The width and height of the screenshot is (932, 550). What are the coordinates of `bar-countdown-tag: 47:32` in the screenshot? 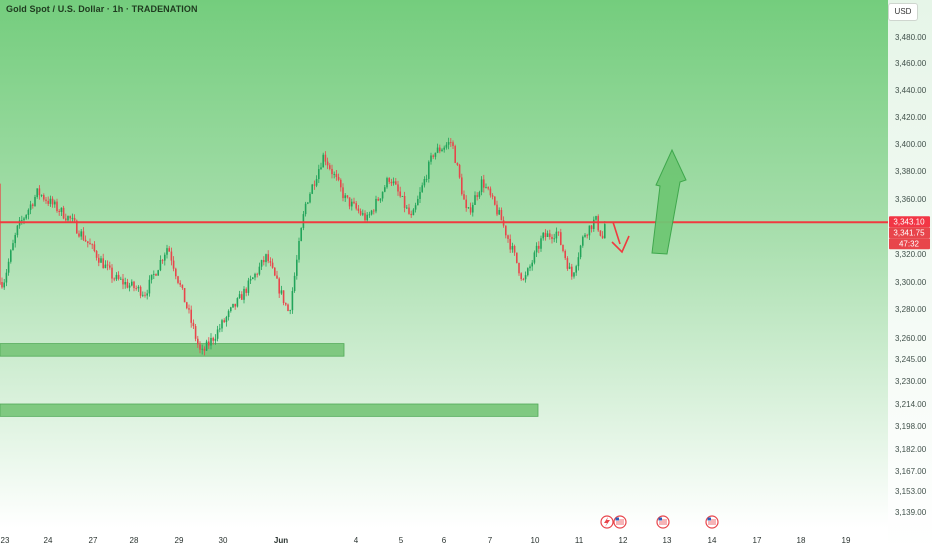 It's located at (909, 244).